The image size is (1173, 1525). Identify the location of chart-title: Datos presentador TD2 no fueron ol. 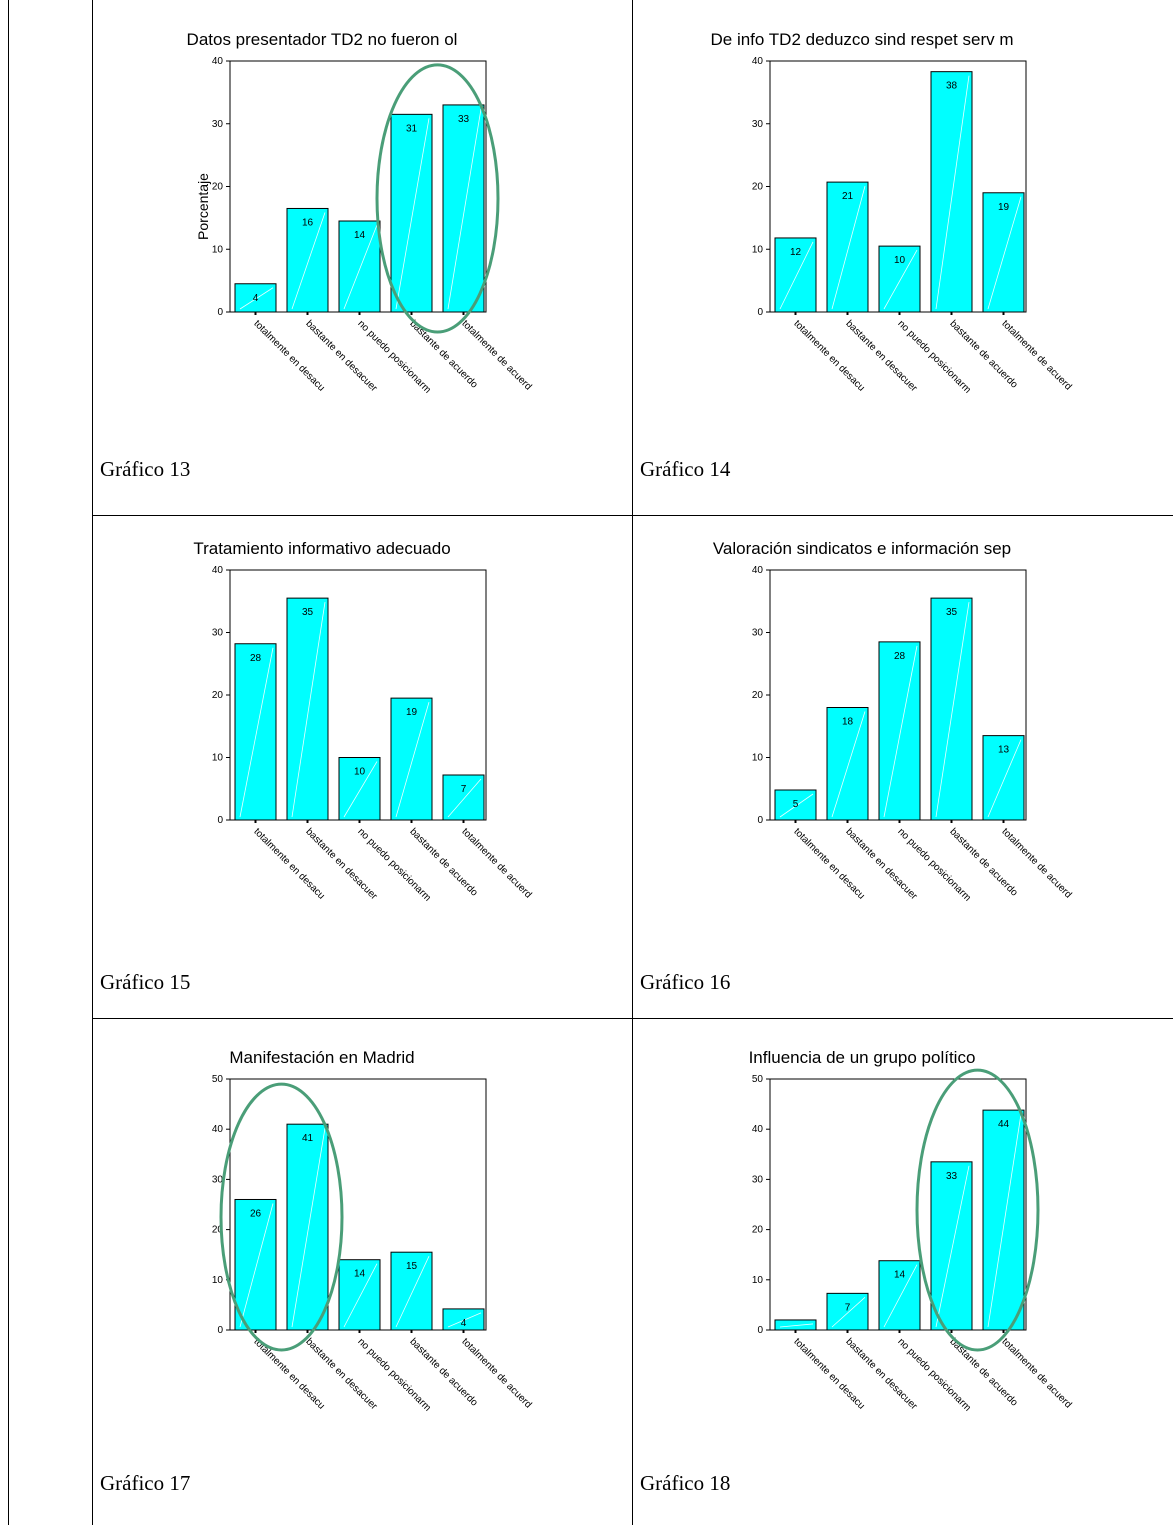
(322, 39).